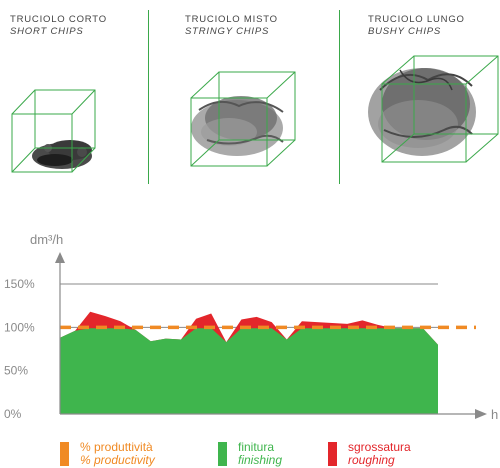  I want to click on label-en: SHORT CHIPS, so click(47, 31).